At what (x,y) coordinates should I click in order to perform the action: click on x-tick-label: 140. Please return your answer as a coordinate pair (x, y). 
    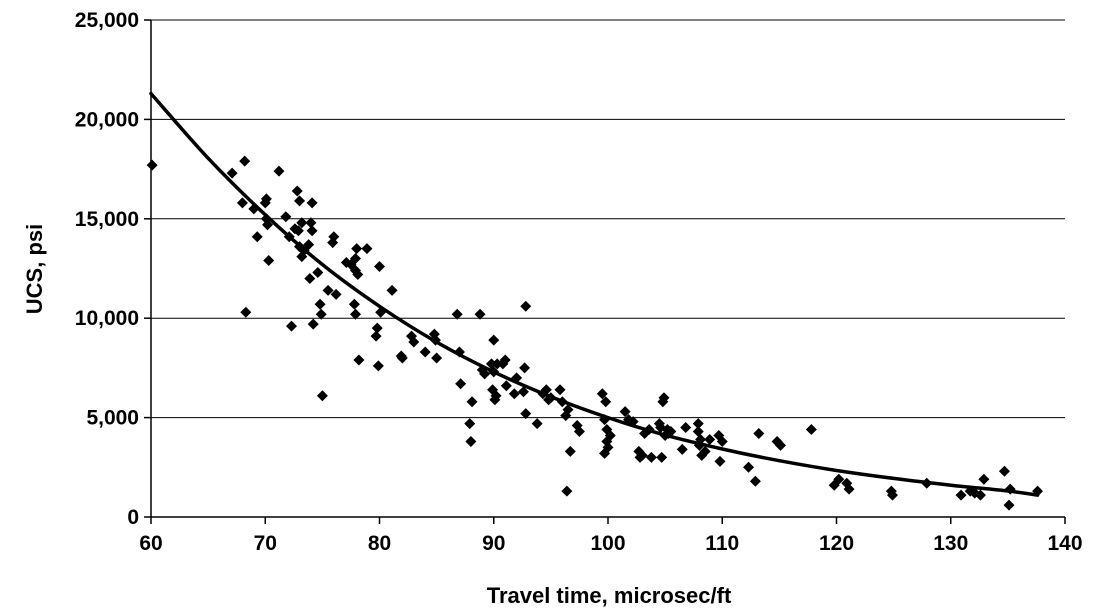
    Looking at the image, I should click on (1064, 543).